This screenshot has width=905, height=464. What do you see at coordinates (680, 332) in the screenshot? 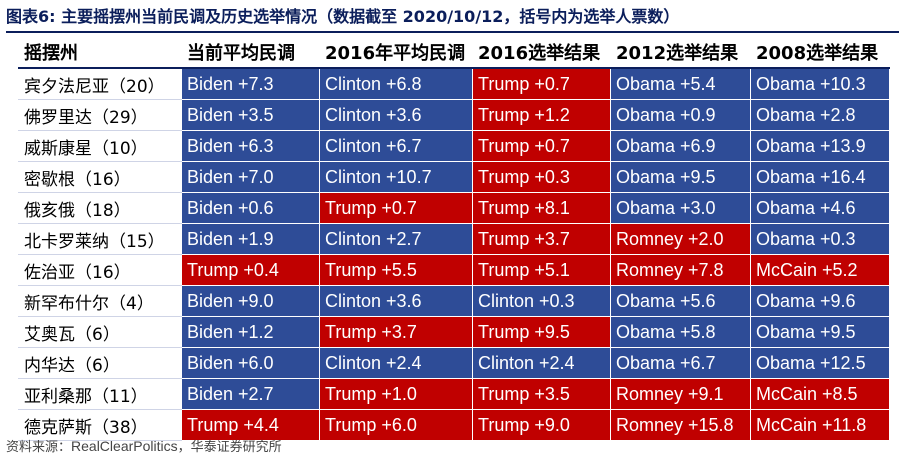
I see `democrat-margin-cell: Obama +5.8` at bounding box center [680, 332].